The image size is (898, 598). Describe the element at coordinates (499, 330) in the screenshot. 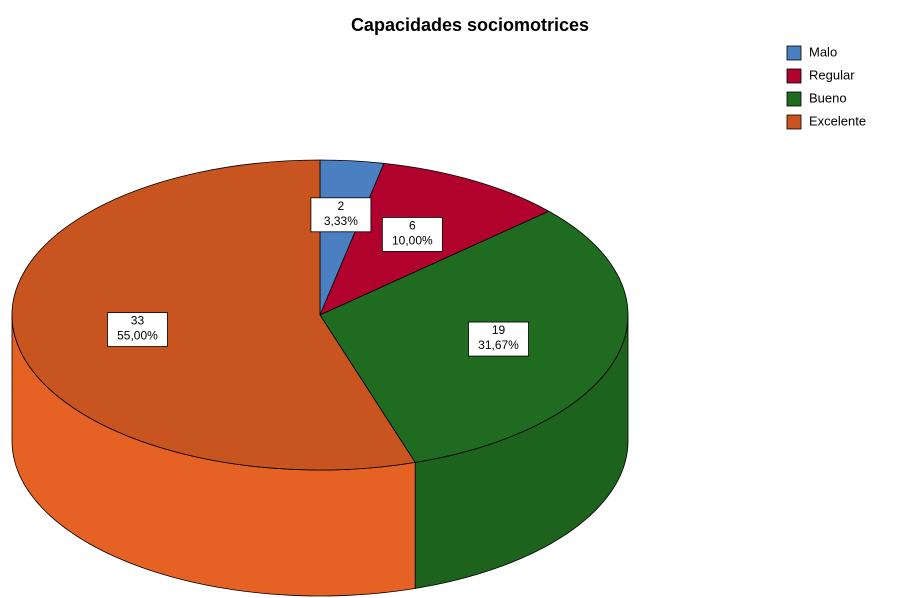

I see `data-label-count: 19` at that location.